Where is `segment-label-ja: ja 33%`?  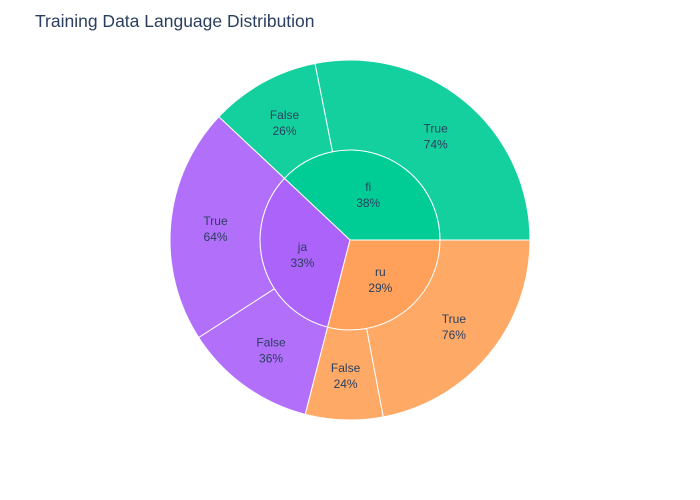
segment-label-ja: ja 33% is located at coordinates (302, 255).